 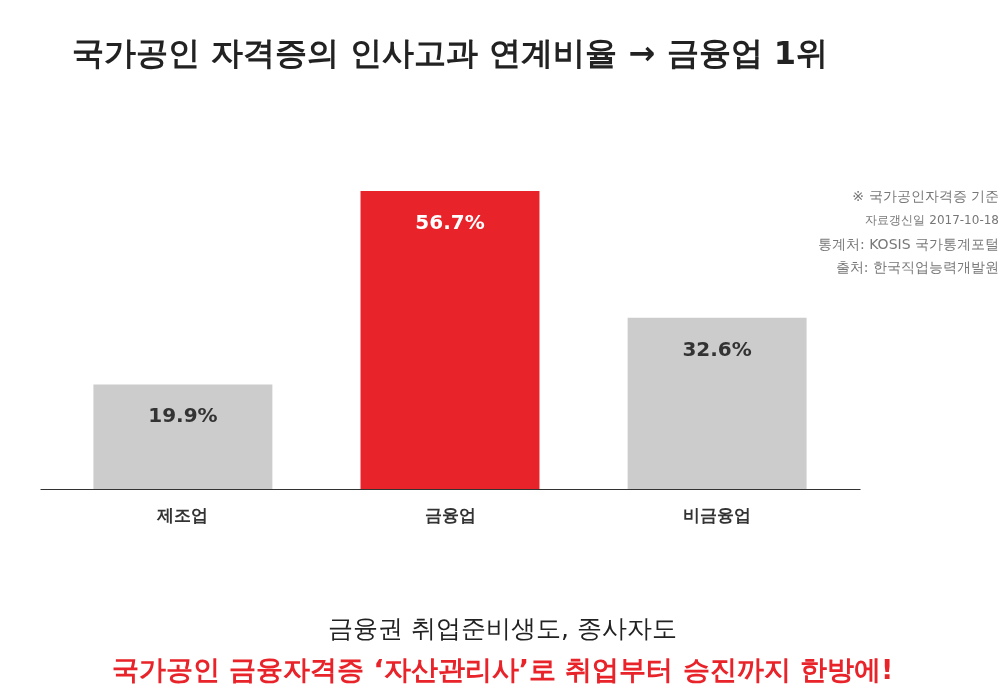 I want to click on x-tick-label: 금융업, so click(x=450, y=514).